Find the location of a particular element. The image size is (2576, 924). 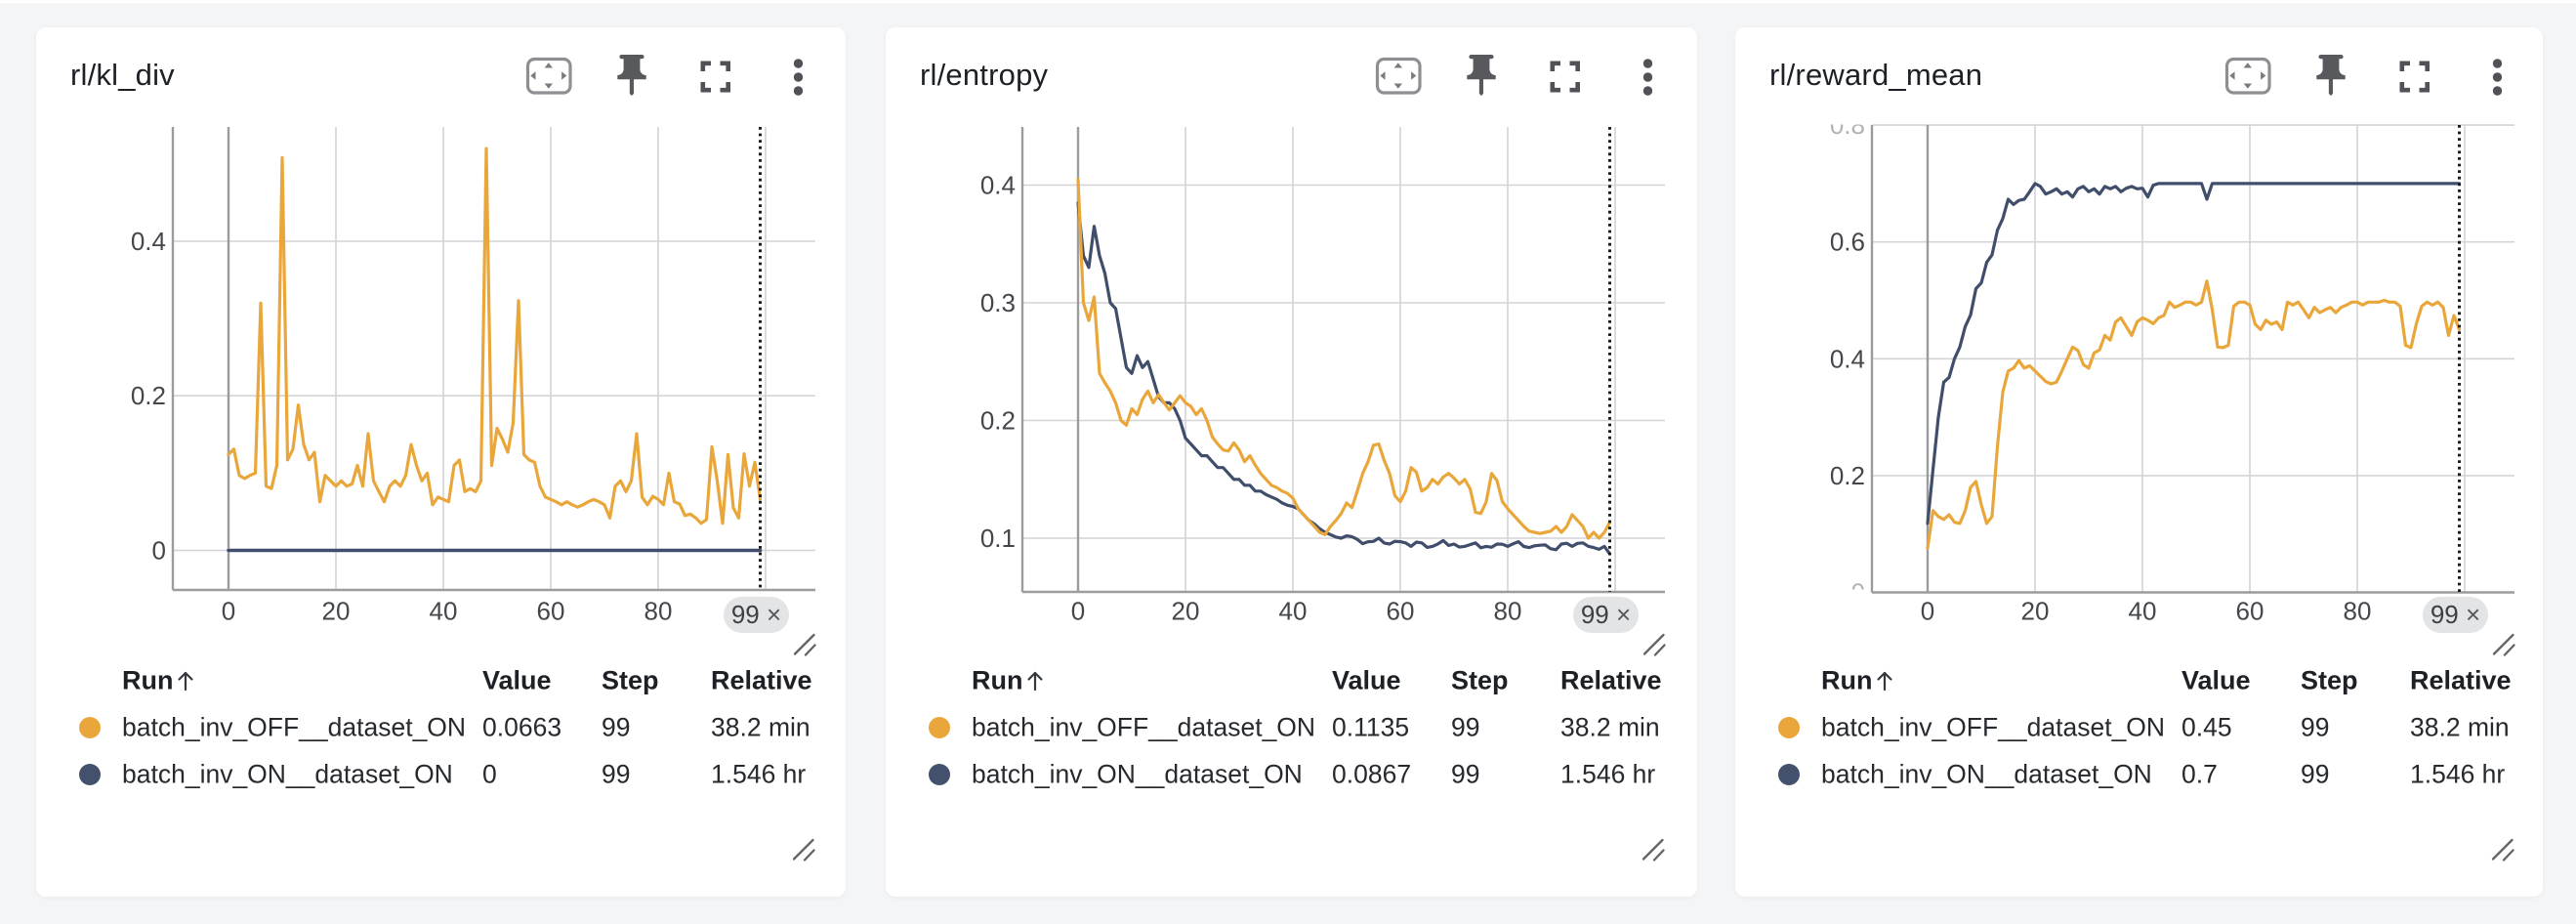

svg-text: 0.1 is located at coordinates (998, 538).